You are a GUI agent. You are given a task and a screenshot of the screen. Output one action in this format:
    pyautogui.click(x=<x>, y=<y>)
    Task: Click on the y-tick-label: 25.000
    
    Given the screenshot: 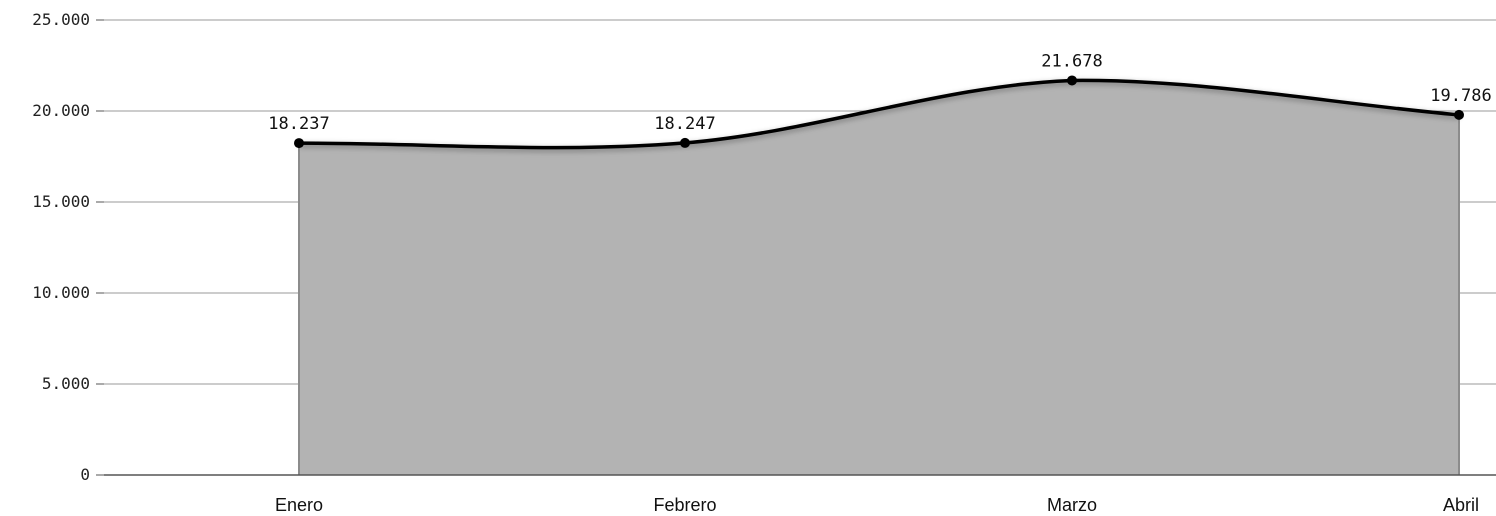 What is the action you would take?
    pyautogui.click(x=61, y=19)
    